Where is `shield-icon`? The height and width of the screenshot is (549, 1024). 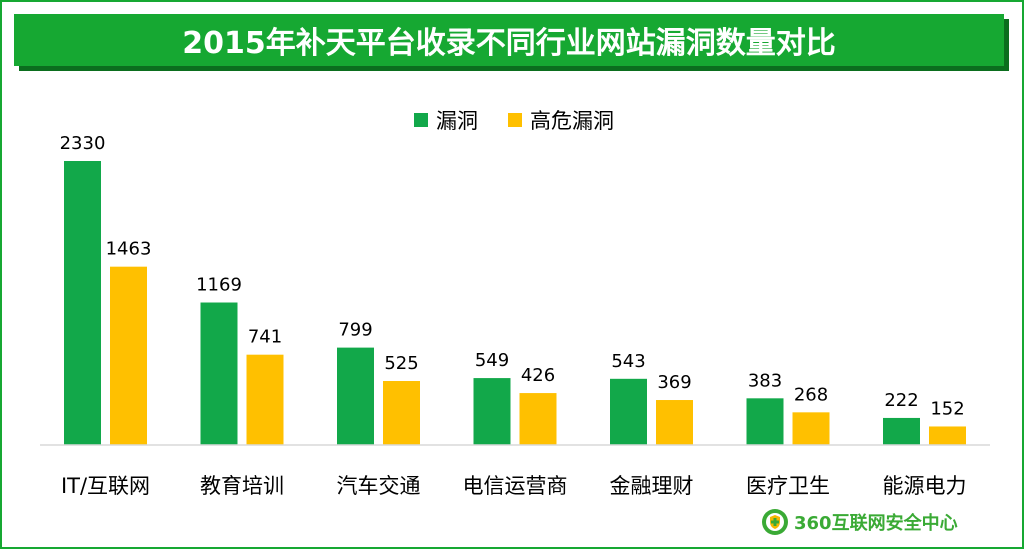
shield-icon is located at coordinates (775, 522).